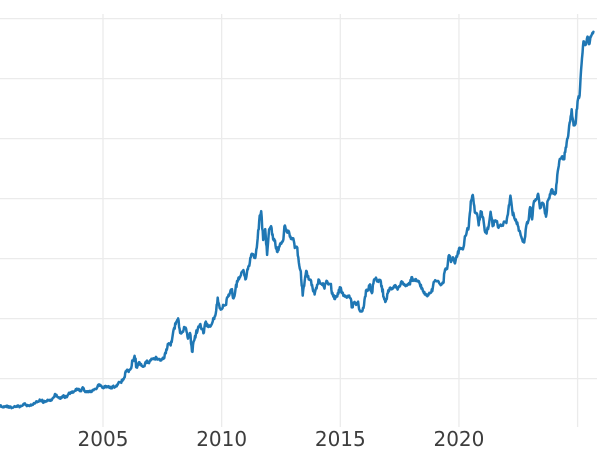 The height and width of the screenshot is (450, 600). I want to click on x-axis-tick-label: 2015, so click(340, 438).